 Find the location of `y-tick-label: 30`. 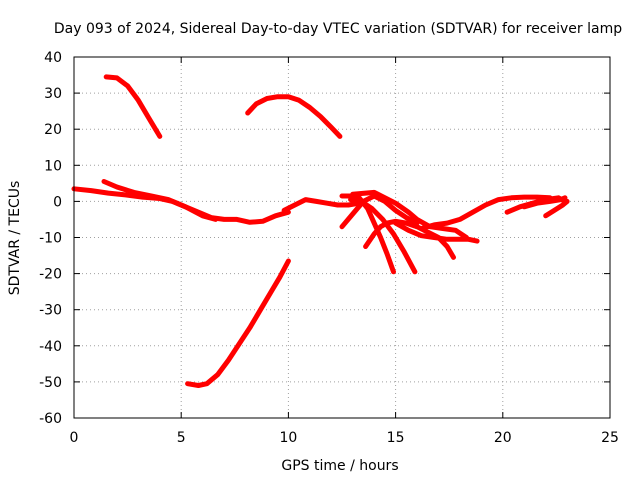

y-tick-label: 30 is located at coordinates (53, 94).